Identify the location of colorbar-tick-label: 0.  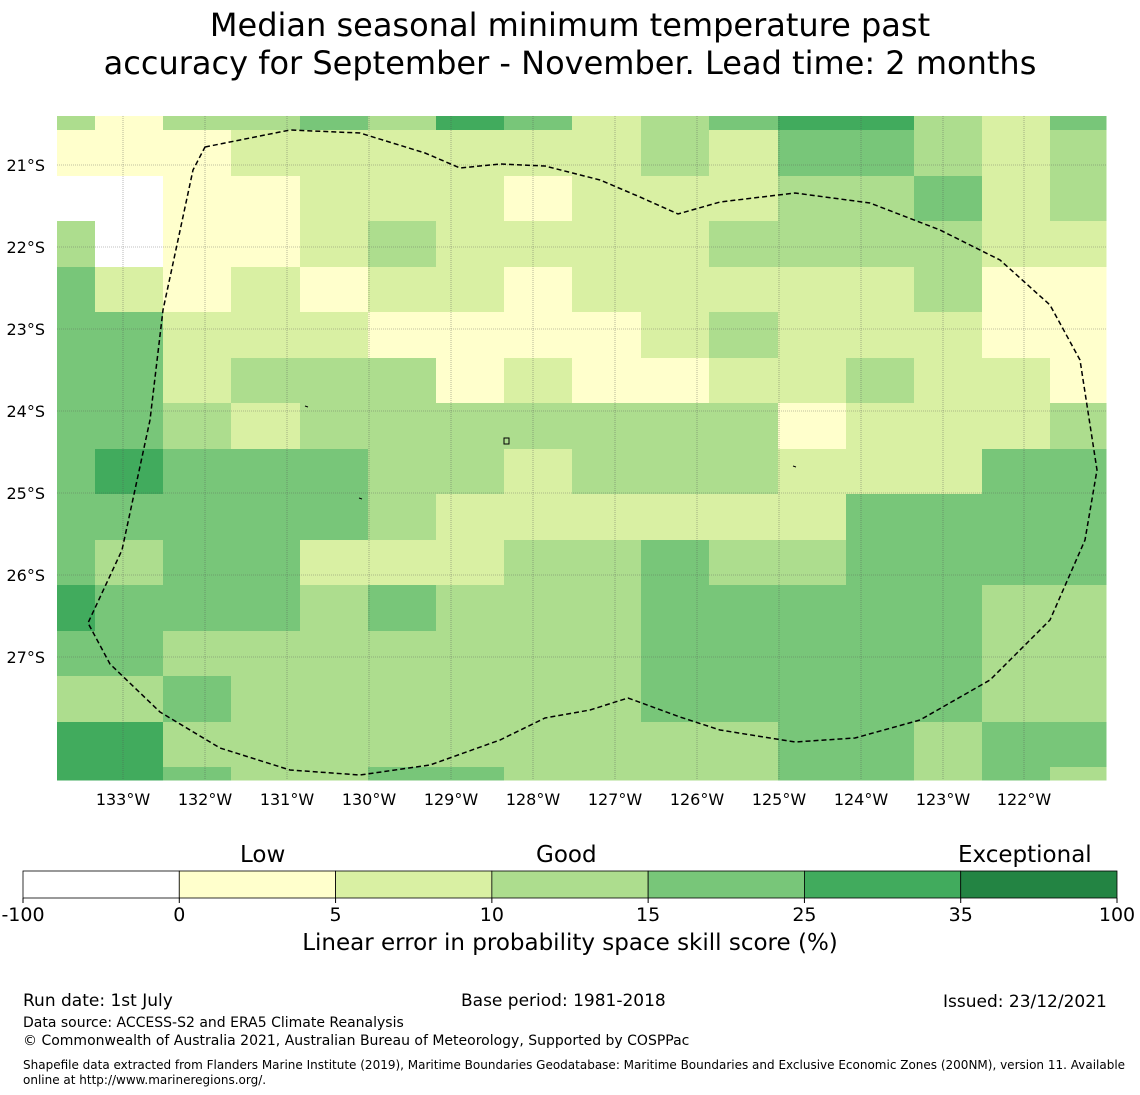
(179, 915).